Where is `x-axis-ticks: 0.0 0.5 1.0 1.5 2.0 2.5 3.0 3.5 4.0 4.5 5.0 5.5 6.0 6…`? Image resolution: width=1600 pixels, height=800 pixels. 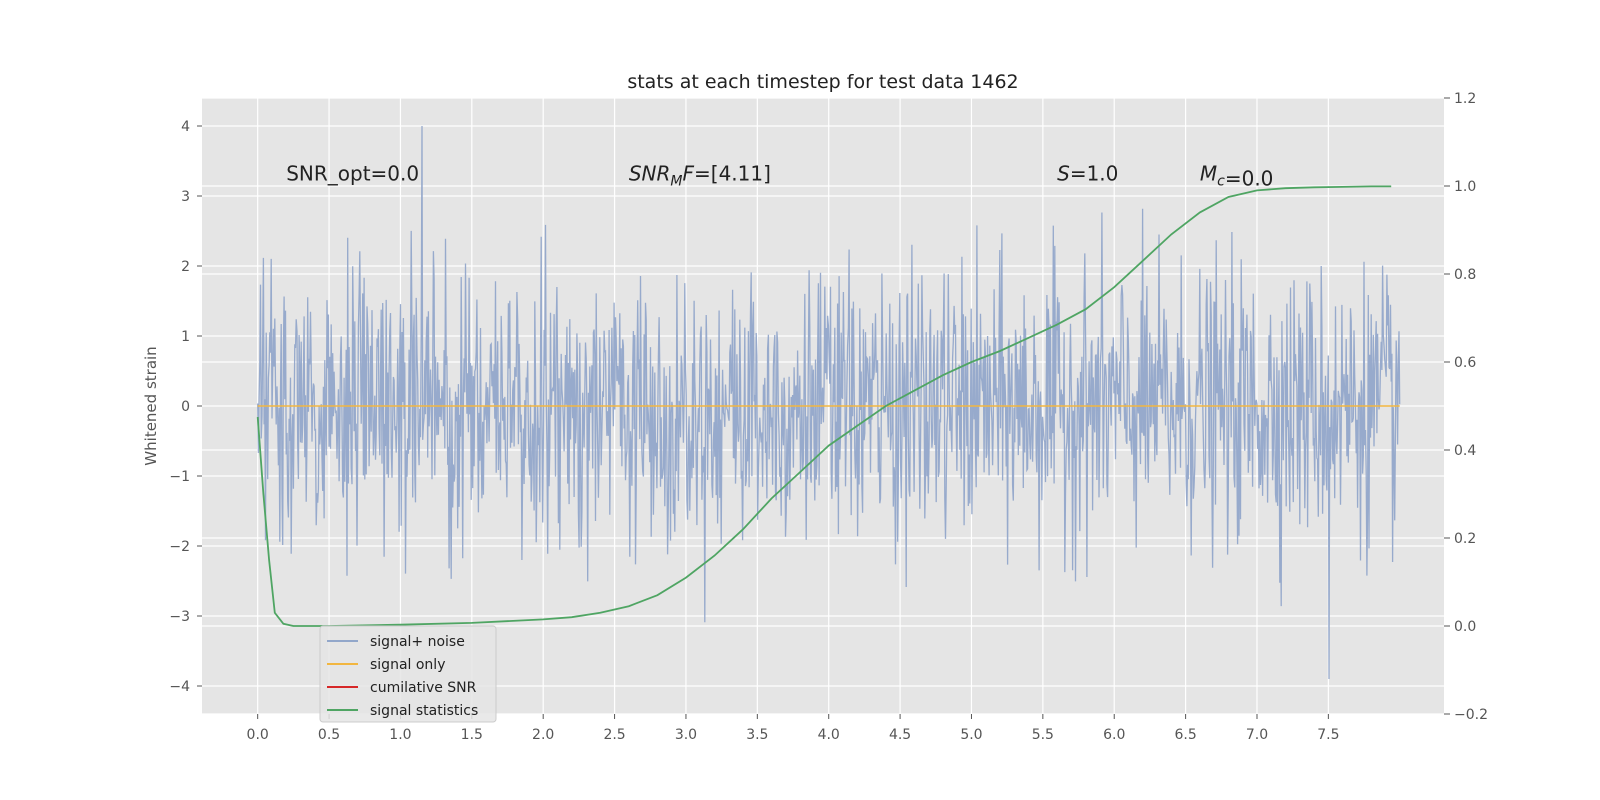
x-axis-ticks: 0.0 0.5 1.0 1.5 2.0 2.5 3.0 3.5 4.0 4.5 5.0 5.5 6.0 6… is located at coordinates (793, 728).